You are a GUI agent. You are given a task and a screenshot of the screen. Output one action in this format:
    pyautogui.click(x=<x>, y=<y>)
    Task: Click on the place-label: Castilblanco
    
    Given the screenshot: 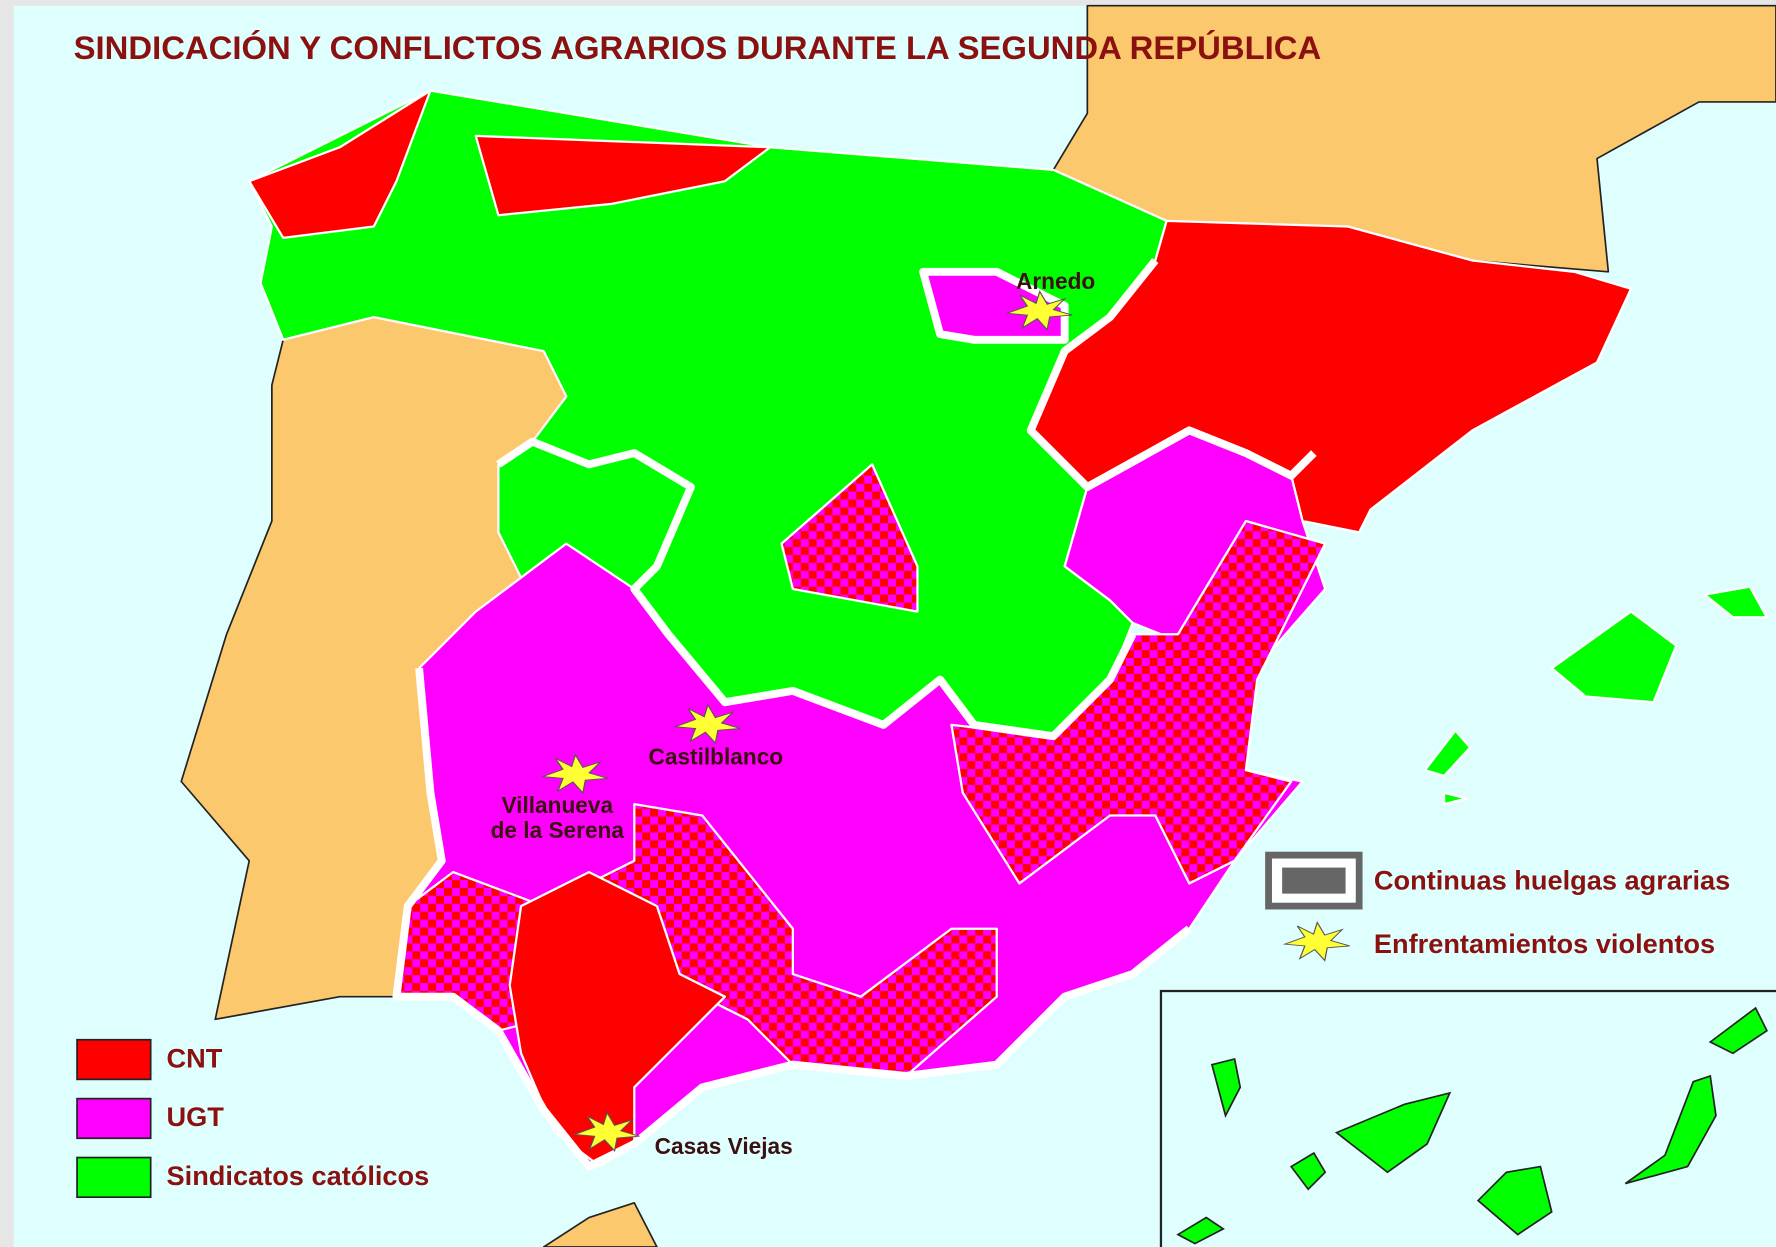 What is the action you would take?
    pyautogui.click(x=716, y=757)
    